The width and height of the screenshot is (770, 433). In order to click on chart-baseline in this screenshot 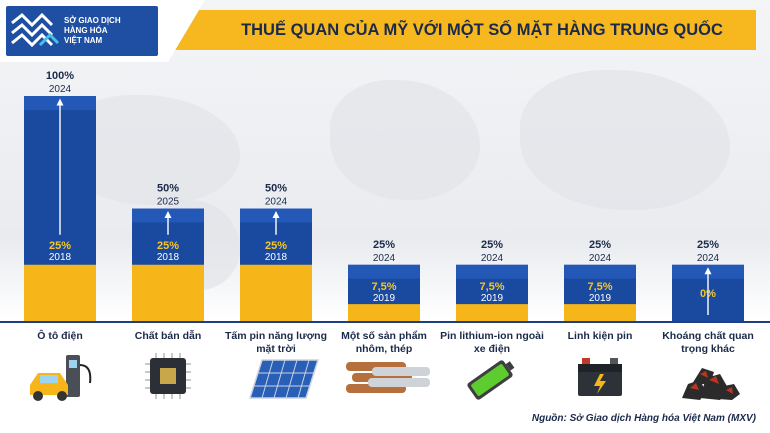, I will do `click(385, 322)`.